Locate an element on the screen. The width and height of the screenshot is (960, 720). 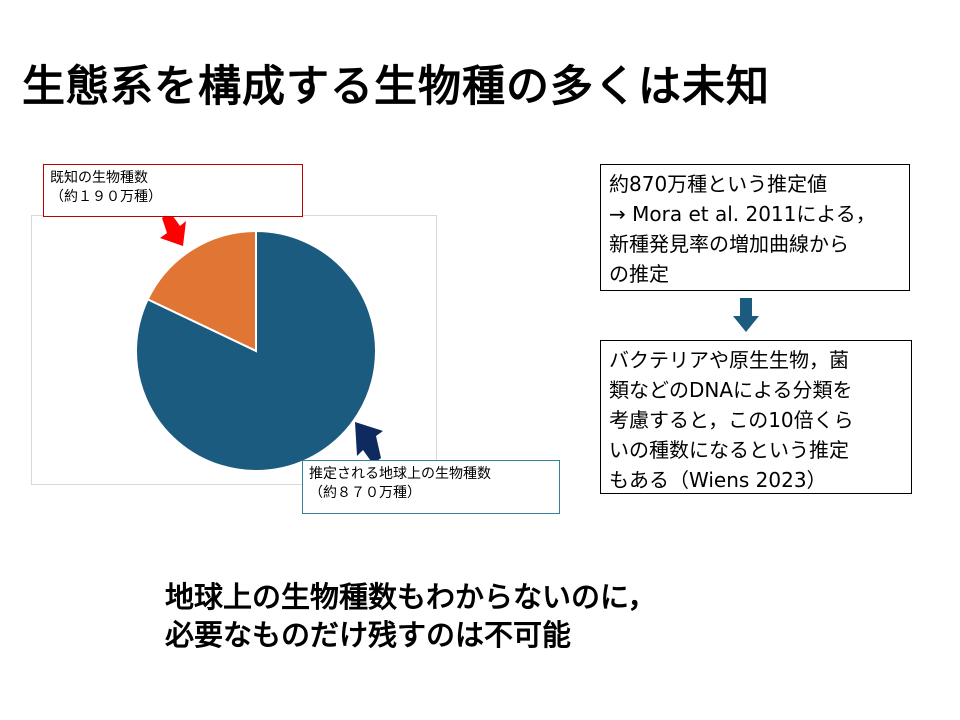
known-label-line: （約１９０万種） is located at coordinates (106, 197).